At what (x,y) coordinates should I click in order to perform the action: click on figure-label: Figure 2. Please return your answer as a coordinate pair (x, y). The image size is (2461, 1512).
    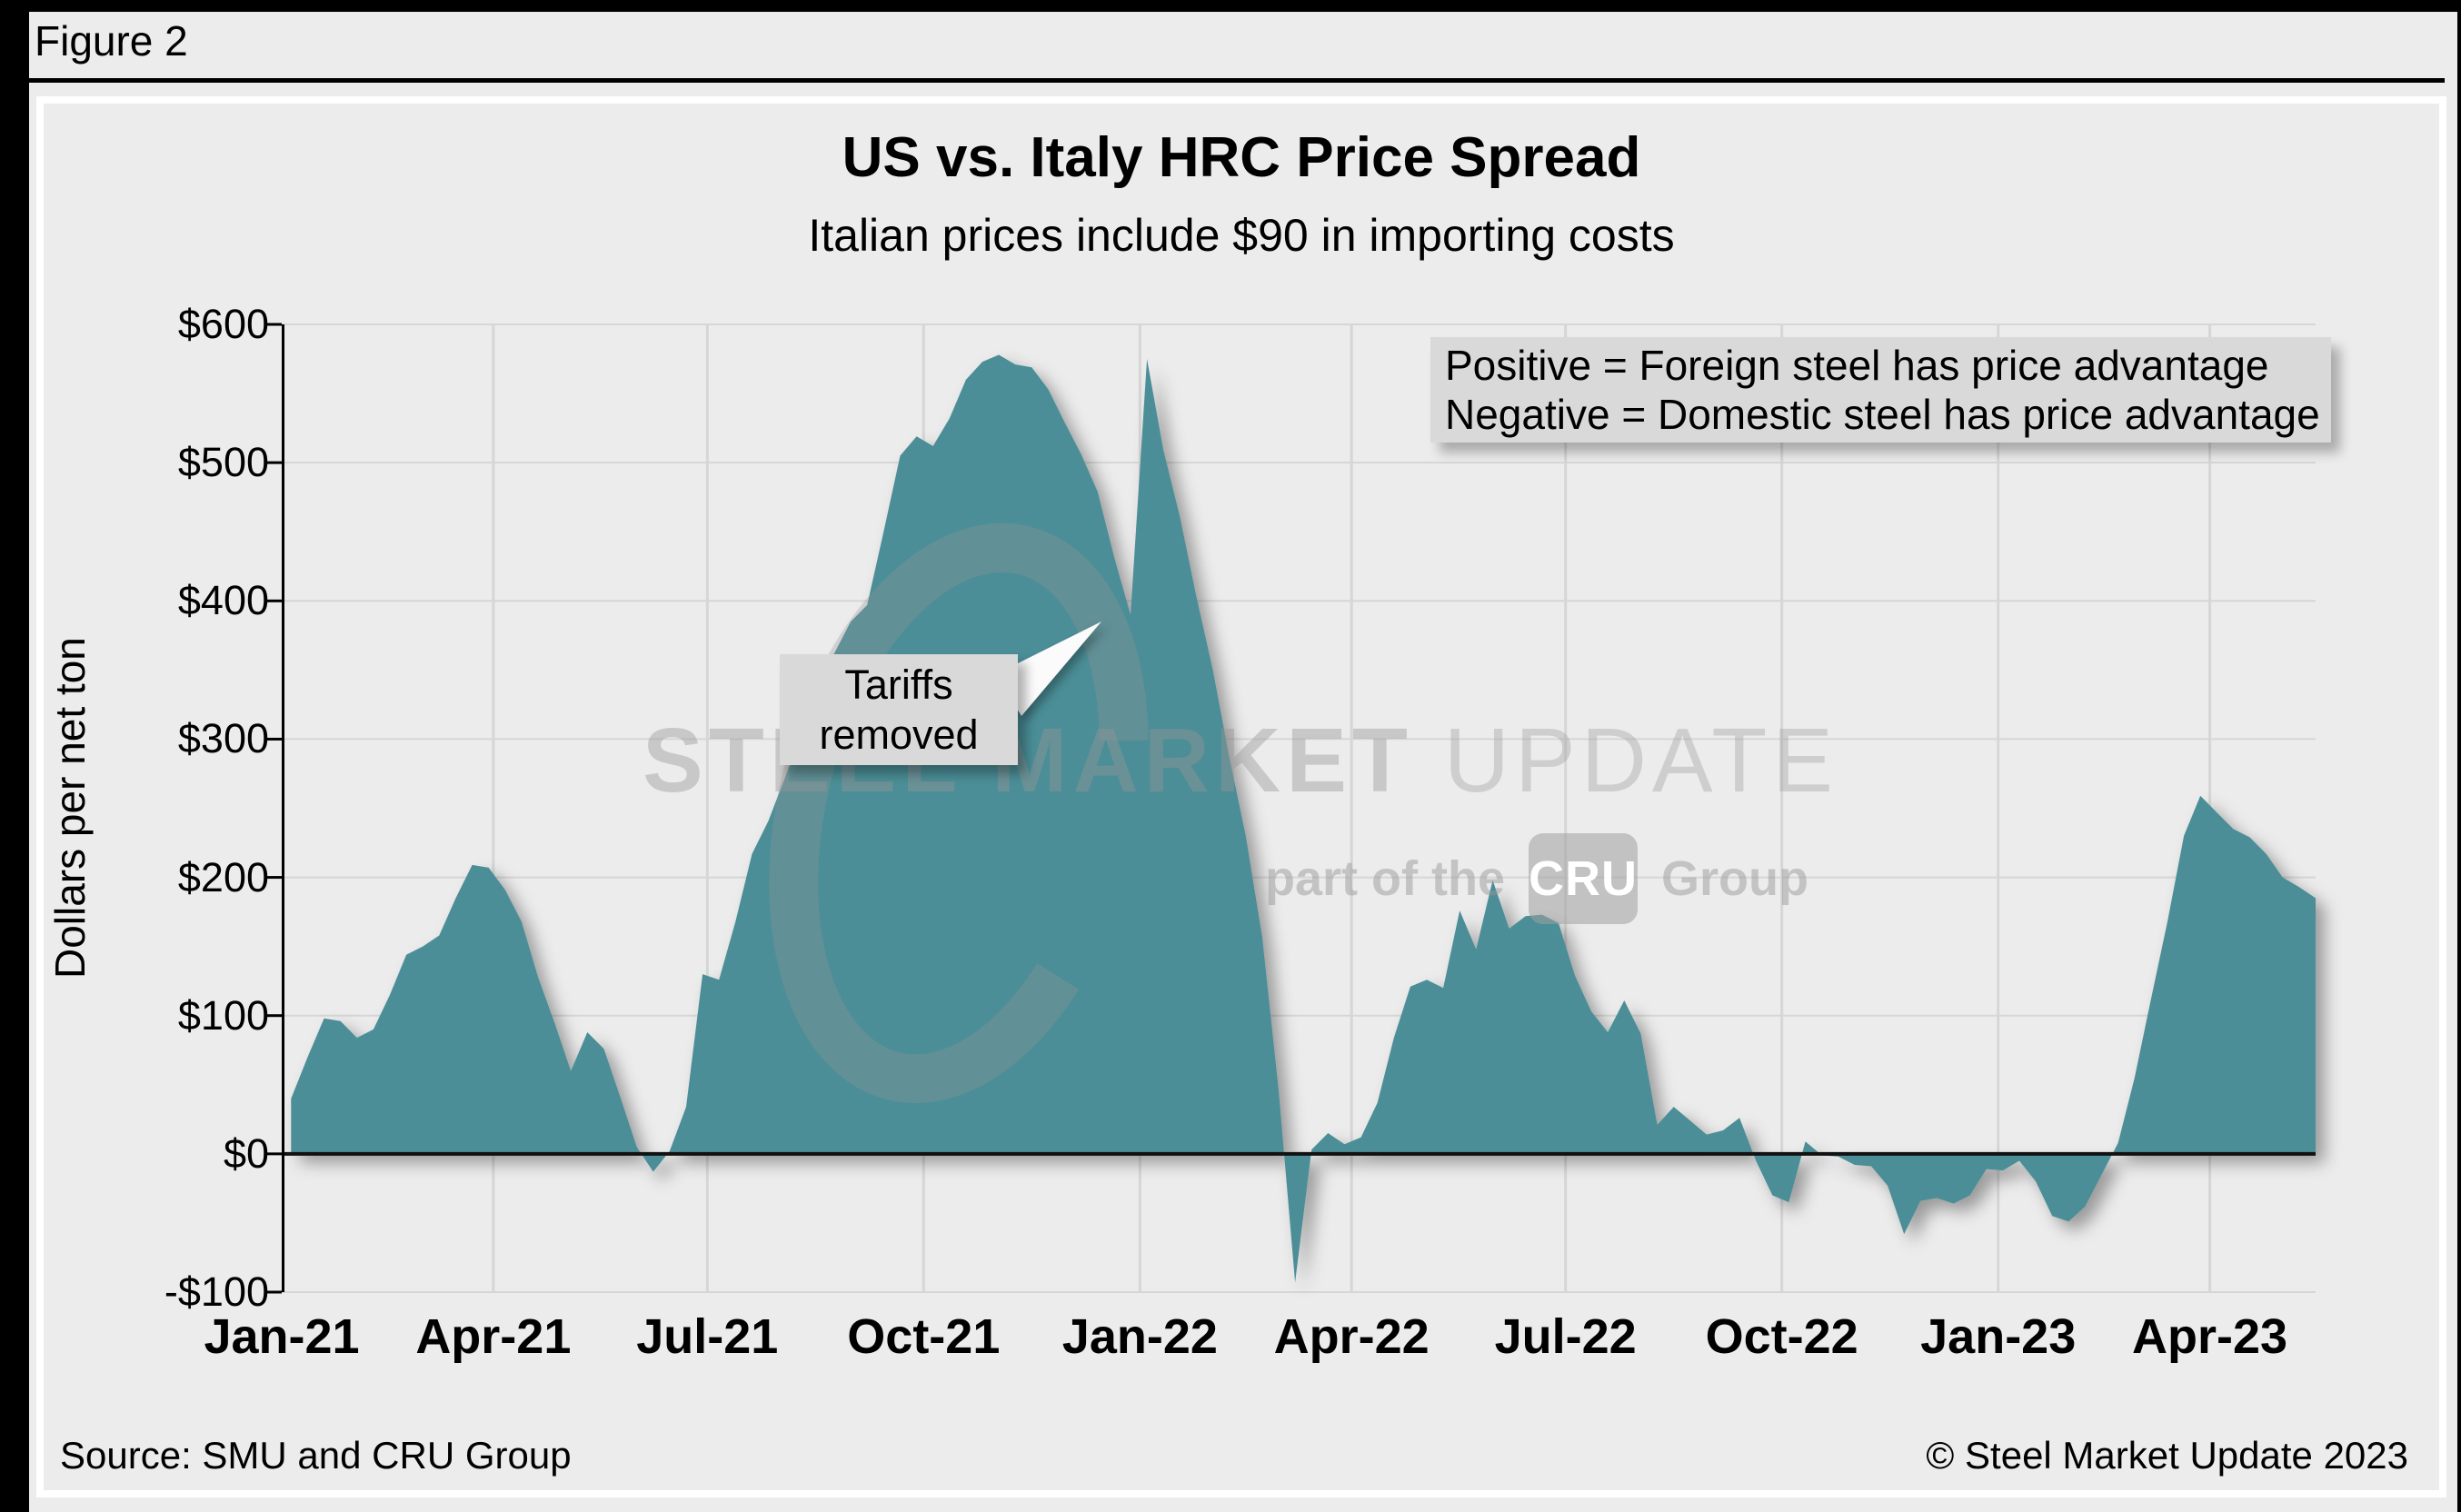
    Looking at the image, I should click on (111, 41).